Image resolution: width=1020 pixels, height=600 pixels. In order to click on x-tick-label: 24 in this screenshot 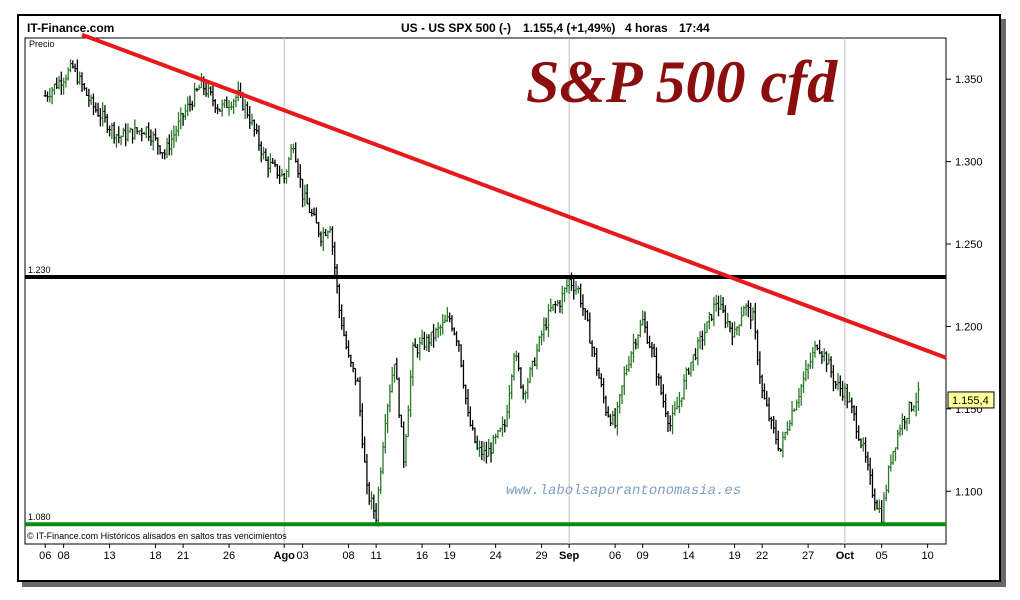, I will do `click(495, 556)`.